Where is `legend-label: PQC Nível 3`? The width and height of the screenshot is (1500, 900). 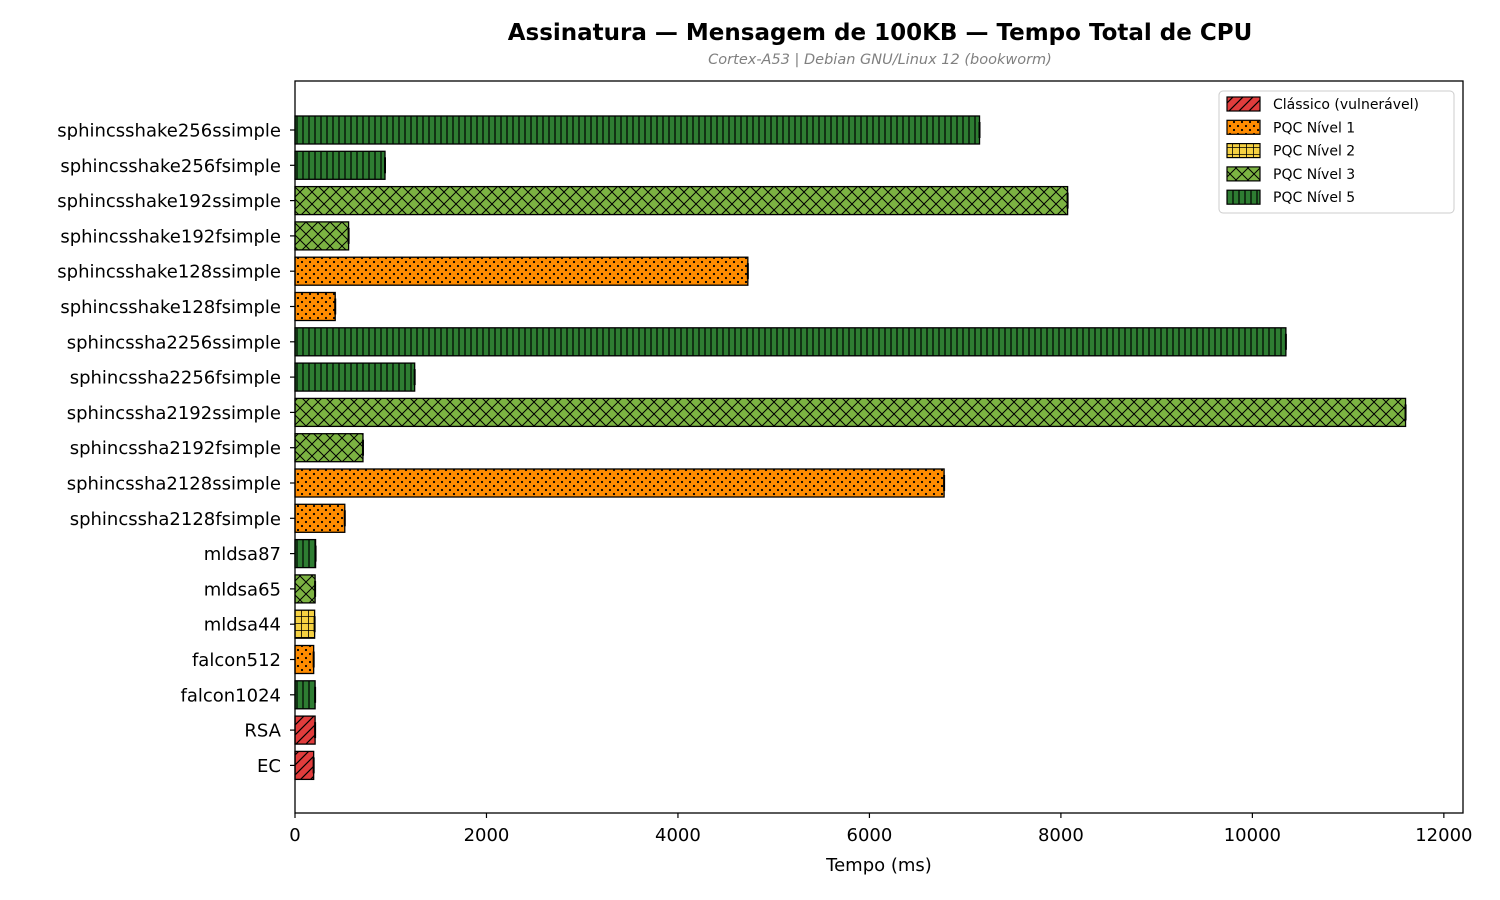 legend-label: PQC Nível 3 is located at coordinates (1314, 175).